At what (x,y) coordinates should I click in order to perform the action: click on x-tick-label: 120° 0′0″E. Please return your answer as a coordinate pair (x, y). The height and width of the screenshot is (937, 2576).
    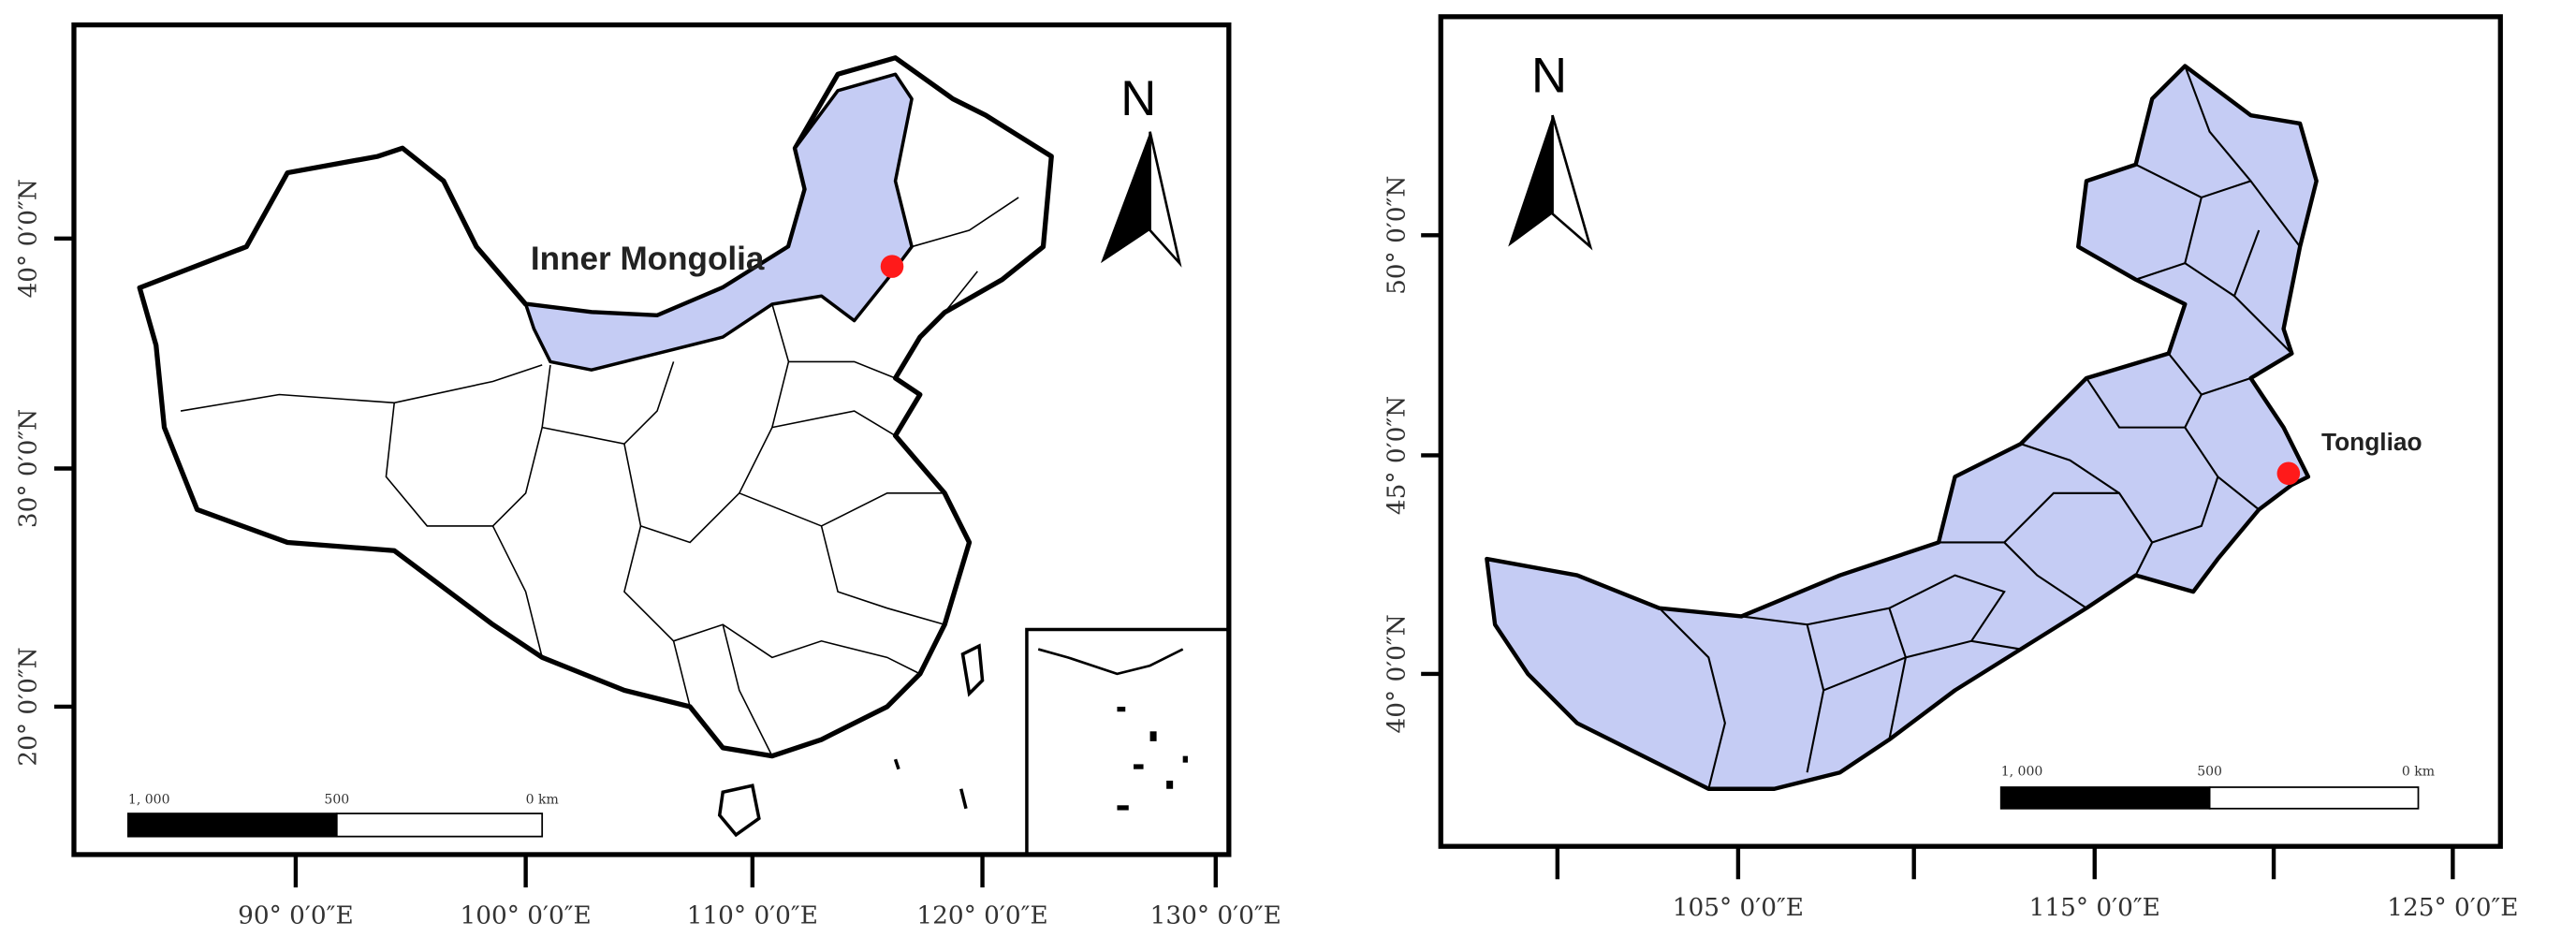
    Looking at the image, I should click on (981, 916).